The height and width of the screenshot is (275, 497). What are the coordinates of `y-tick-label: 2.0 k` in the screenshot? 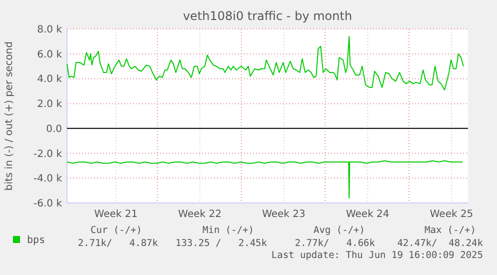 It's located at (49, 104).